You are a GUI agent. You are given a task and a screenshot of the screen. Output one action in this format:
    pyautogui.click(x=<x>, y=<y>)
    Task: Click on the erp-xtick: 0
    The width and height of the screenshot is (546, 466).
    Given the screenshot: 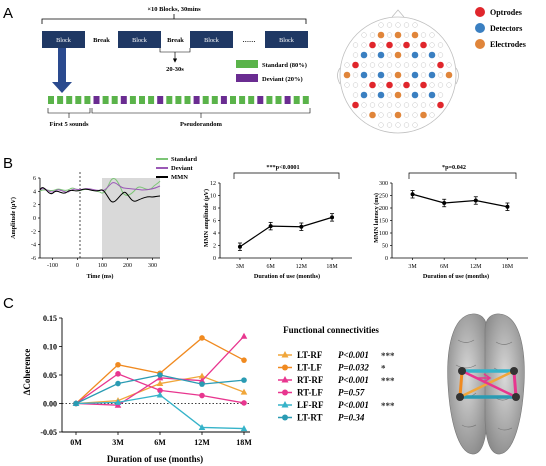 What is the action you would take?
    pyautogui.click(x=77, y=266)
    